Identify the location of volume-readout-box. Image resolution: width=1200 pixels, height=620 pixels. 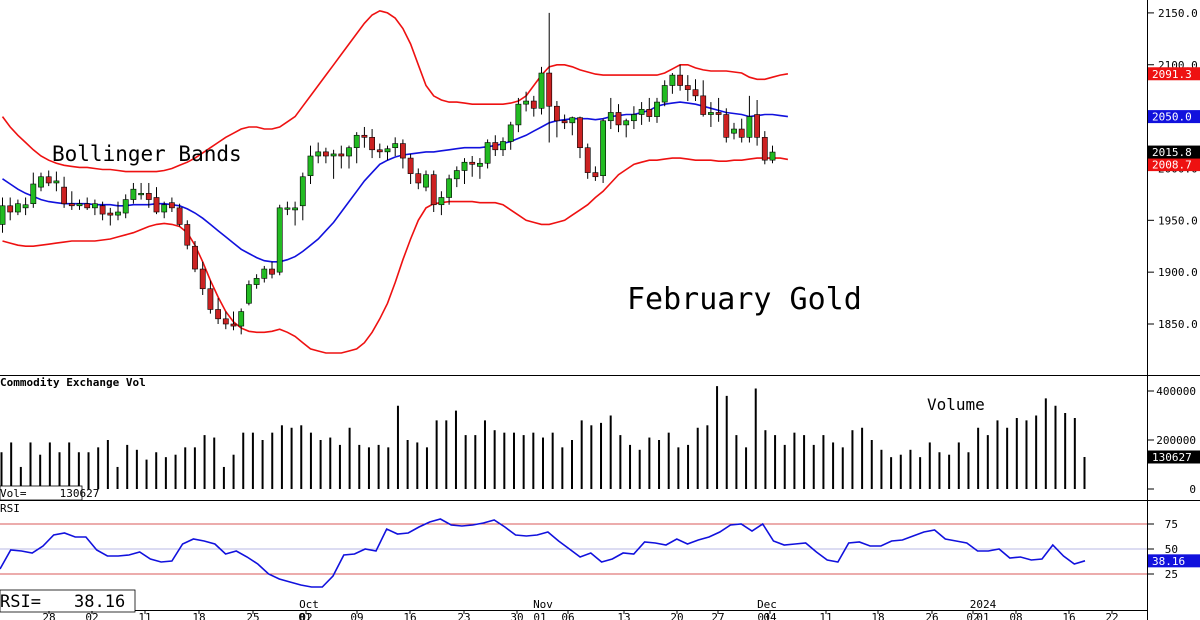
(41, 493).